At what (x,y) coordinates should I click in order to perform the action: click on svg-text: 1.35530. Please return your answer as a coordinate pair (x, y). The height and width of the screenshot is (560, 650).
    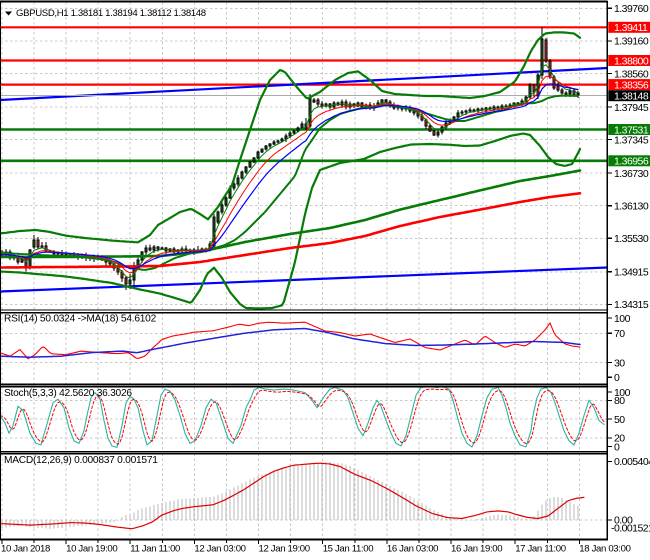
    Looking at the image, I should click on (631, 239).